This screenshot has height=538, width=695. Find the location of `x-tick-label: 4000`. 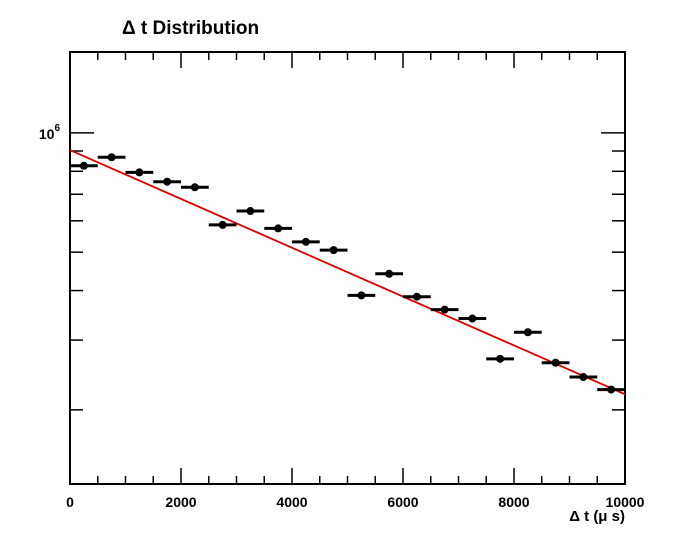

x-tick-label: 4000 is located at coordinates (291, 502).